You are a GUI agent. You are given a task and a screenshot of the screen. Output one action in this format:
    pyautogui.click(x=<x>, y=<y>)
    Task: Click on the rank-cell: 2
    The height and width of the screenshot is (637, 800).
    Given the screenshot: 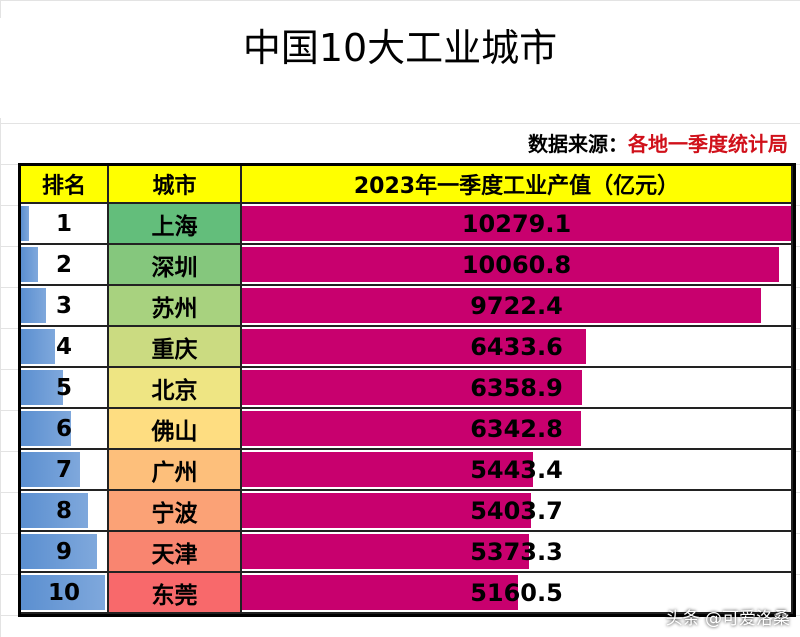 What is the action you would take?
    pyautogui.click(x=65, y=265)
    